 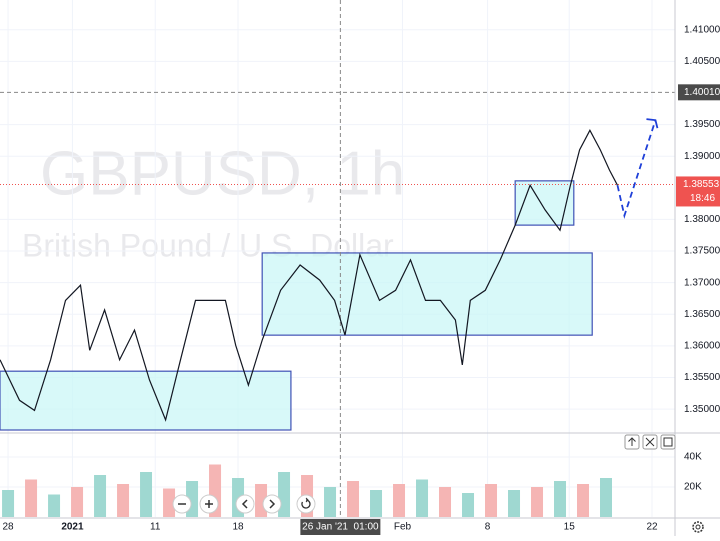 I want to click on pane-up-button, so click(x=632, y=442).